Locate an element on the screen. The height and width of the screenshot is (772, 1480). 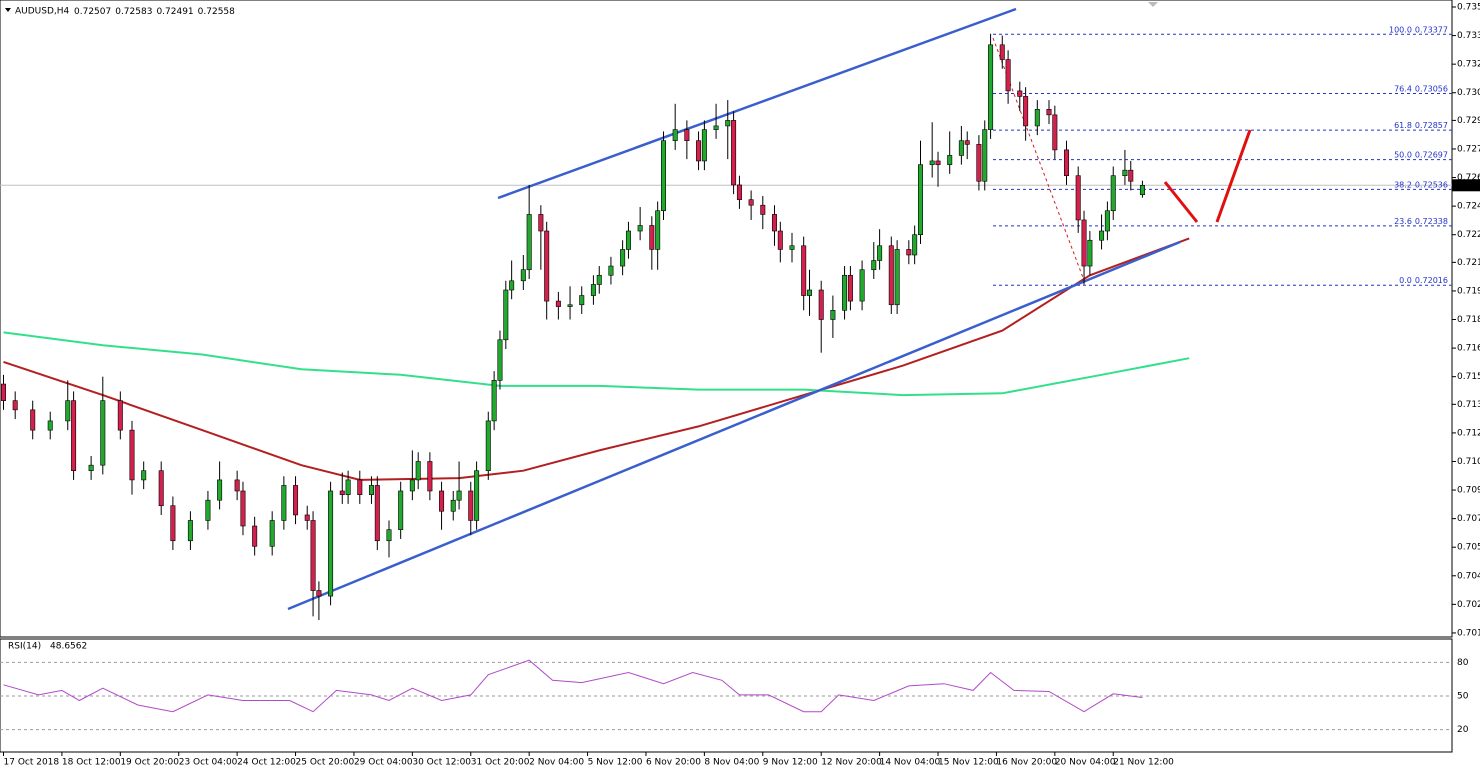
y-tick-label: 0.73370 is located at coordinates (1468, 36).